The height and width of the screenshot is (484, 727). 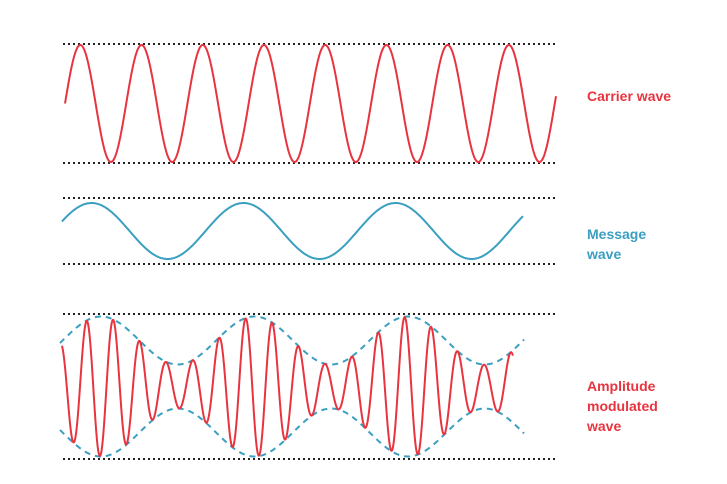 I want to click on message-wave-label-line: Message, so click(x=617, y=234).